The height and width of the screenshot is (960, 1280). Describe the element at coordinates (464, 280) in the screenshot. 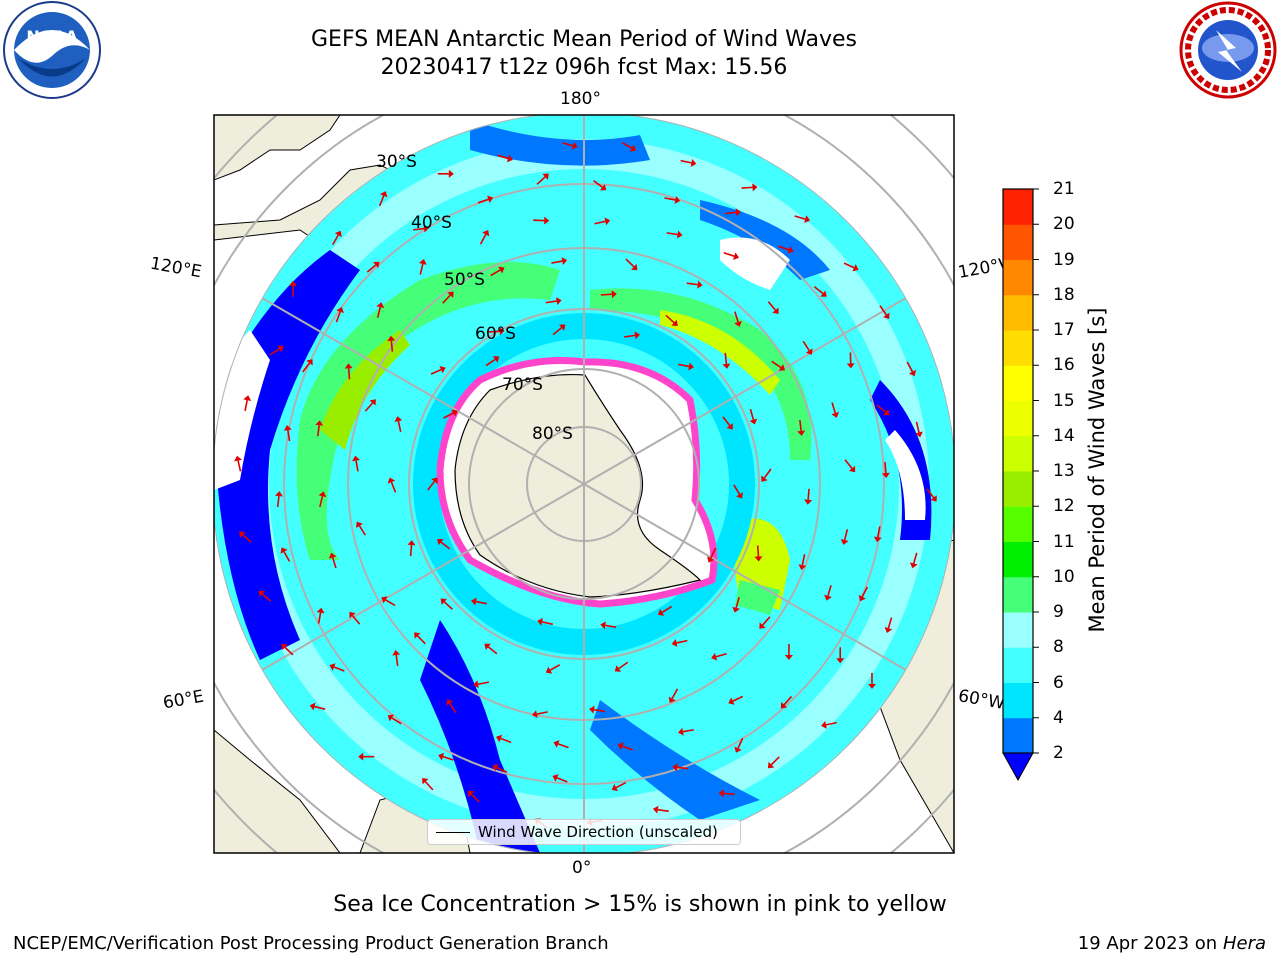

I see `lat-label-50s: 50°S` at that location.